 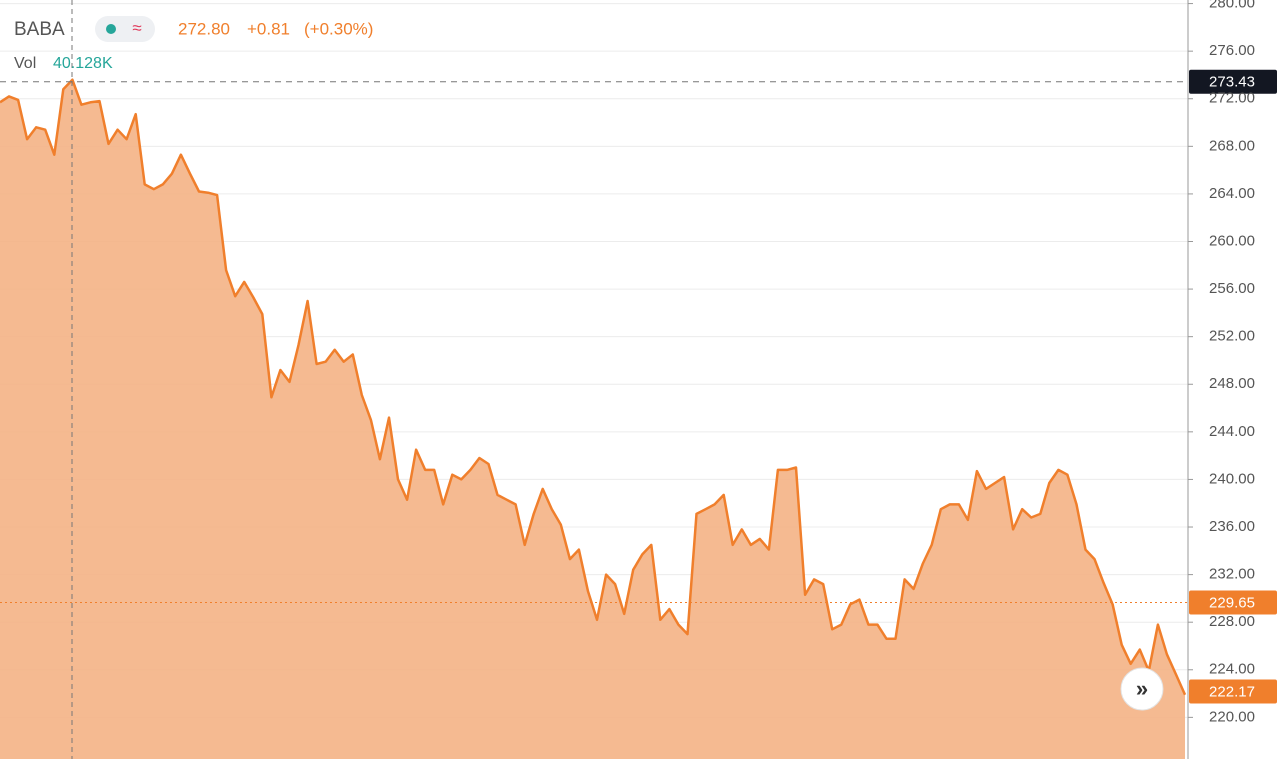 I want to click on volume-label: Vol, so click(x=25, y=63).